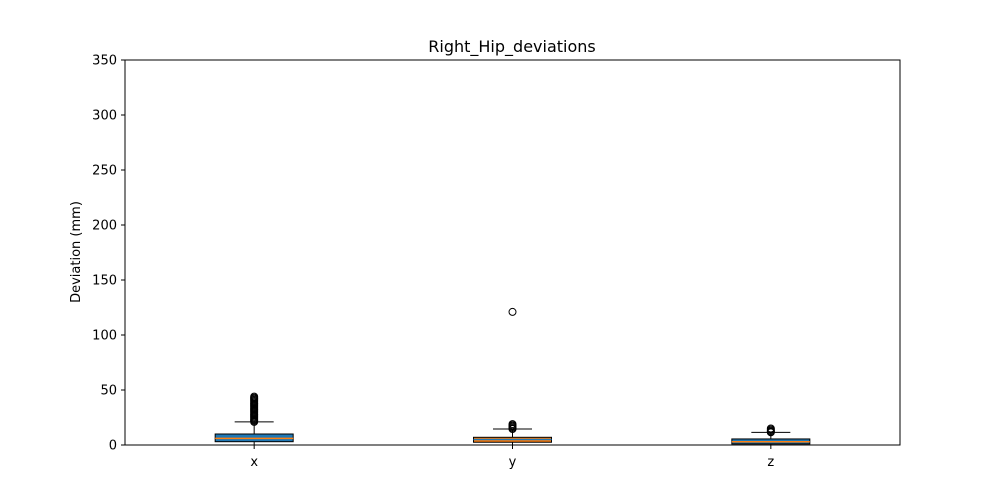 Image resolution: width=1000 pixels, height=504 pixels. Describe the element at coordinates (104, 116) in the screenshot. I see `y-tick-label: 300` at that location.